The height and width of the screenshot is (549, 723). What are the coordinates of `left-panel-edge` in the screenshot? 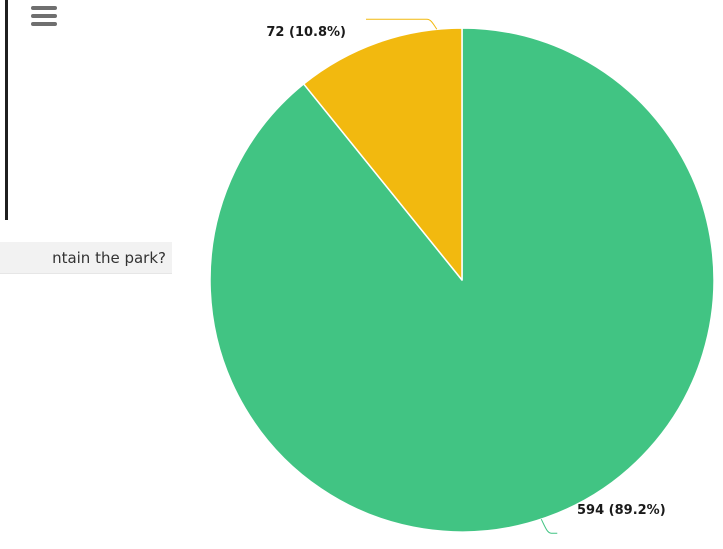 It's located at (4, 110).